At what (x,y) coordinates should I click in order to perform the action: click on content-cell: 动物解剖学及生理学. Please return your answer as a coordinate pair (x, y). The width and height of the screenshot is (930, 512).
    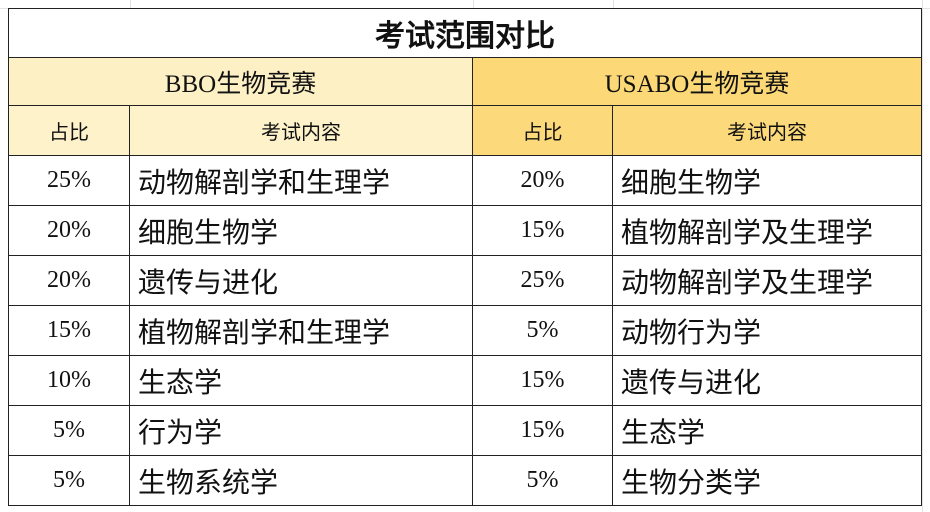
    Looking at the image, I should click on (767, 281).